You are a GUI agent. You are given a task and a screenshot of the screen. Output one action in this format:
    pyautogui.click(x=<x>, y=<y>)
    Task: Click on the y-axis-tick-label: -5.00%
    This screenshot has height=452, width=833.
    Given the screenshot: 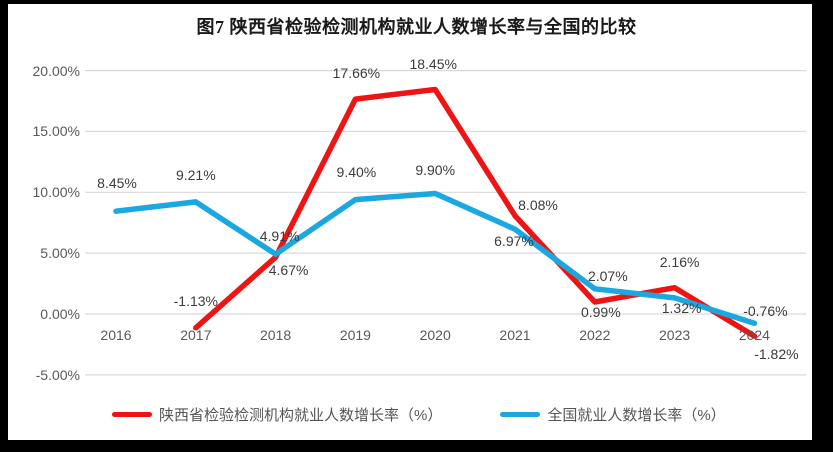 What is the action you would take?
    pyautogui.click(x=57, y=374)
    